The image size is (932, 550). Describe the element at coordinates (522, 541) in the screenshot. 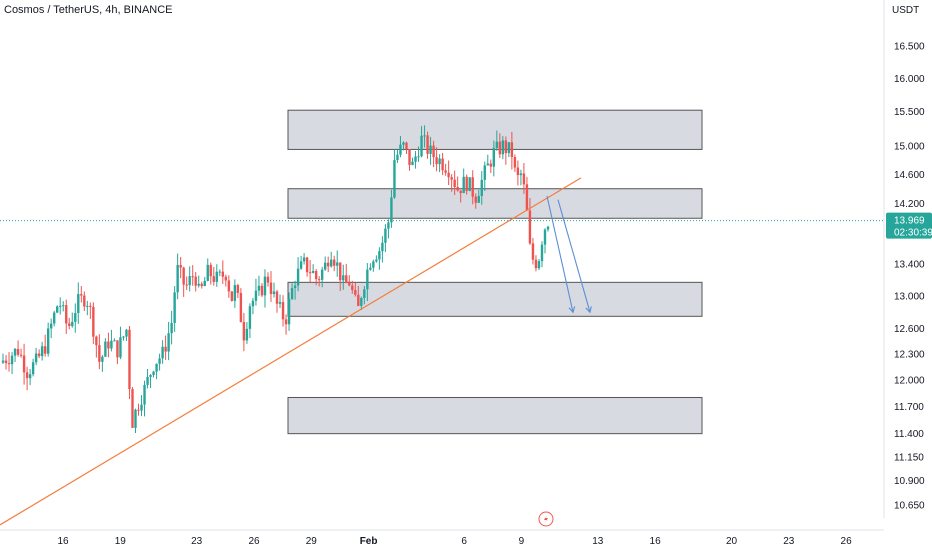

I see `time-tick-label: 9` at that location.